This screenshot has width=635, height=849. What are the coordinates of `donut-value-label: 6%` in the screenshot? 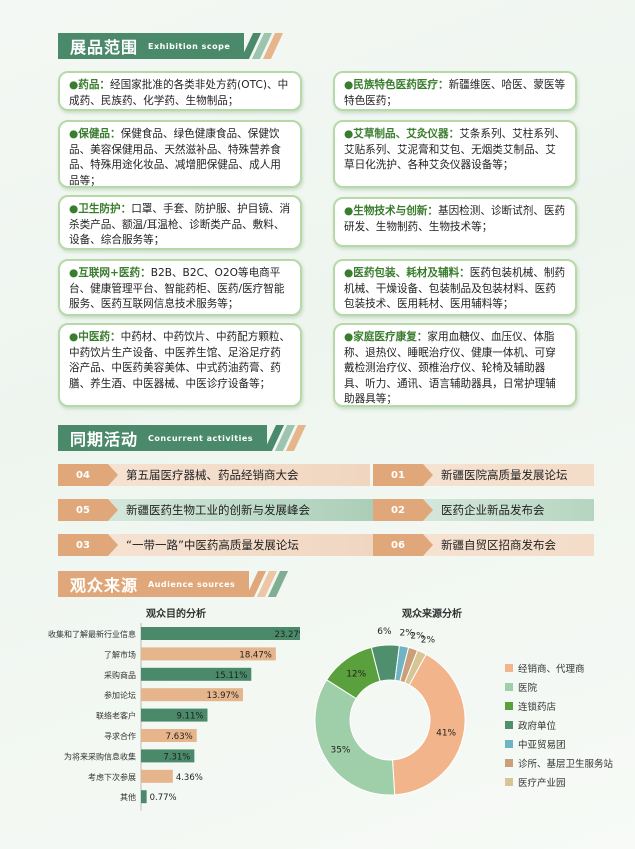 It's located at (384, 632).